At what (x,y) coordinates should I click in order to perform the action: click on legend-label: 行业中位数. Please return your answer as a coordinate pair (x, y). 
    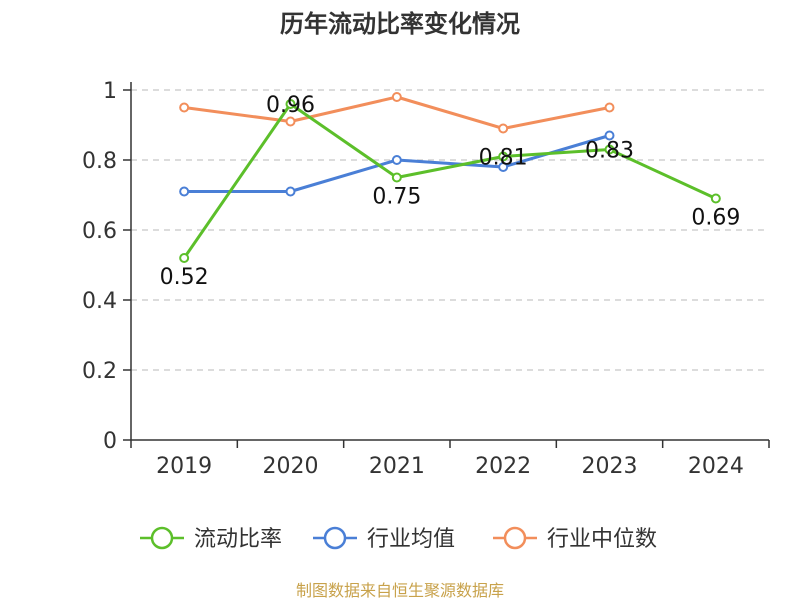
    Looking at the image, I should click on (602, 539).